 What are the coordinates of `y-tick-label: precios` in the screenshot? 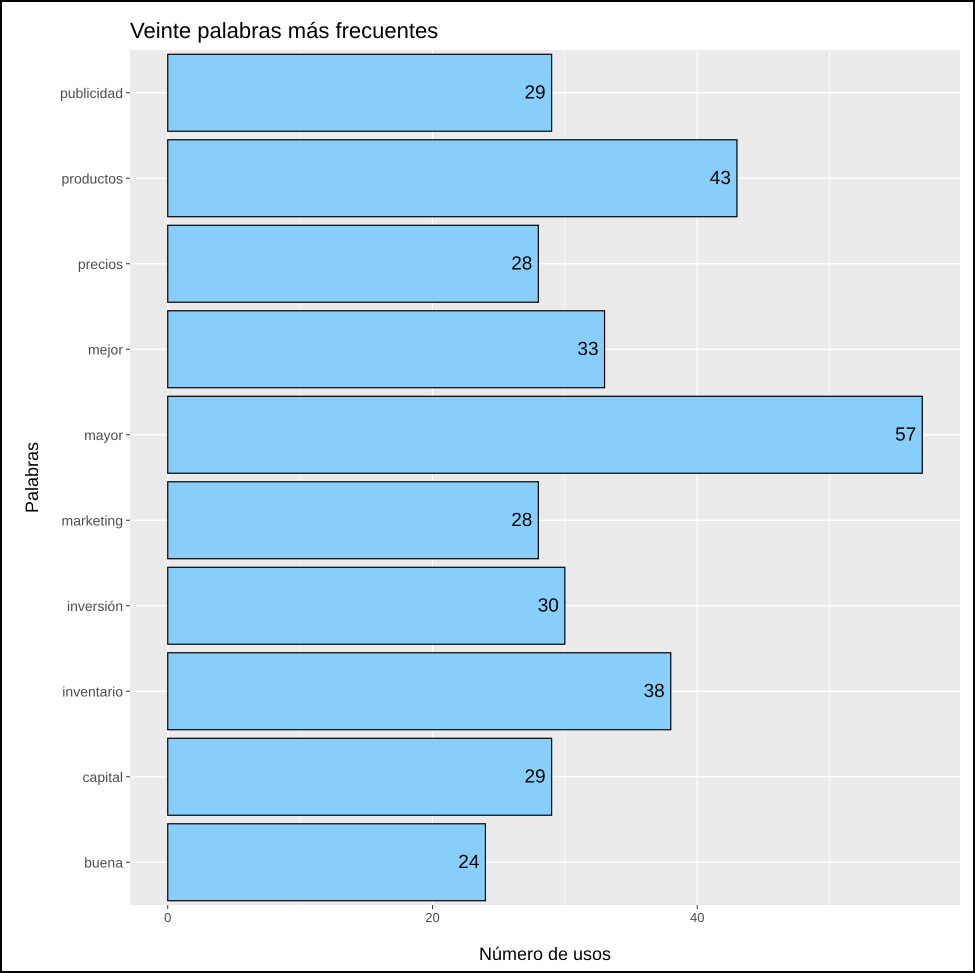 It's located at (100, 264).